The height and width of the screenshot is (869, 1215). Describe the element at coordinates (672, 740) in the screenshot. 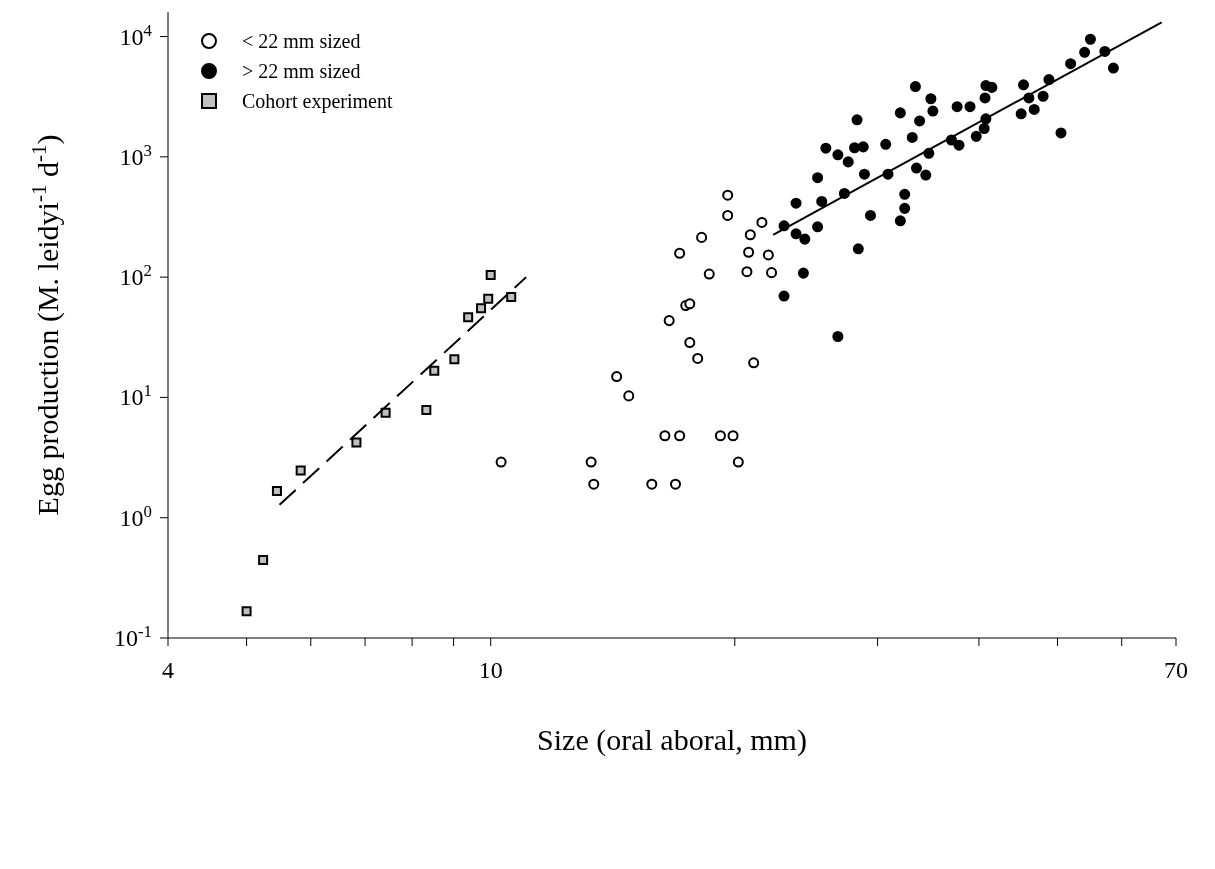

I see `x-axis-title: Size (oral aboral, mm)` at that location.